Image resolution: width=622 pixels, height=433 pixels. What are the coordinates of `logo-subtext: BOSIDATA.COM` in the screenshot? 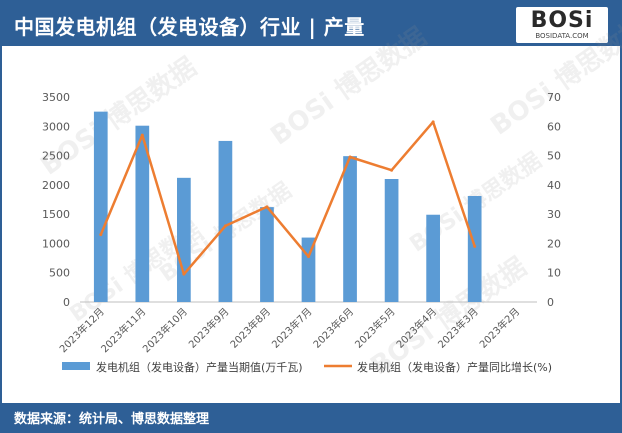 It's located at (562, 36).